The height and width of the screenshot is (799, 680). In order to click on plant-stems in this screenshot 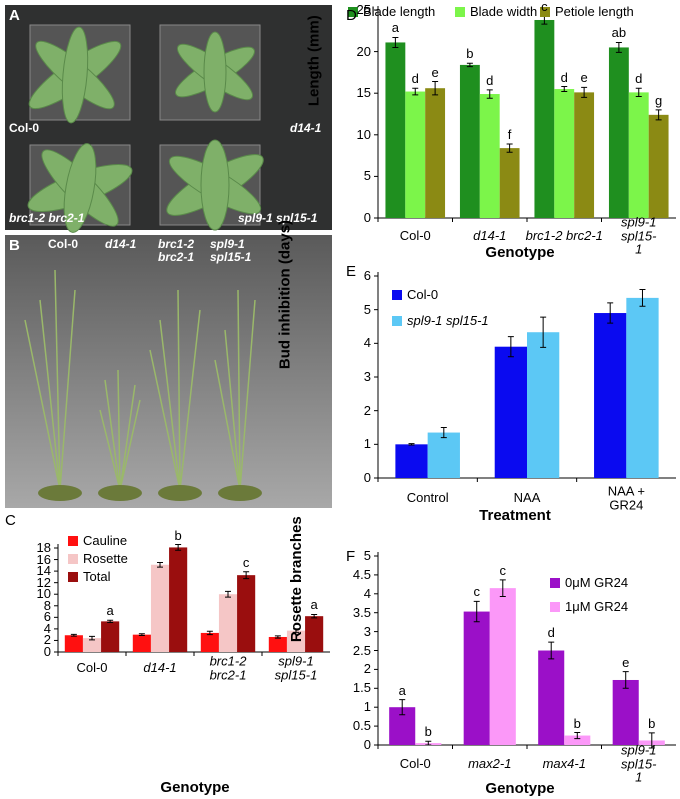, I will do `click(140, 380)`.